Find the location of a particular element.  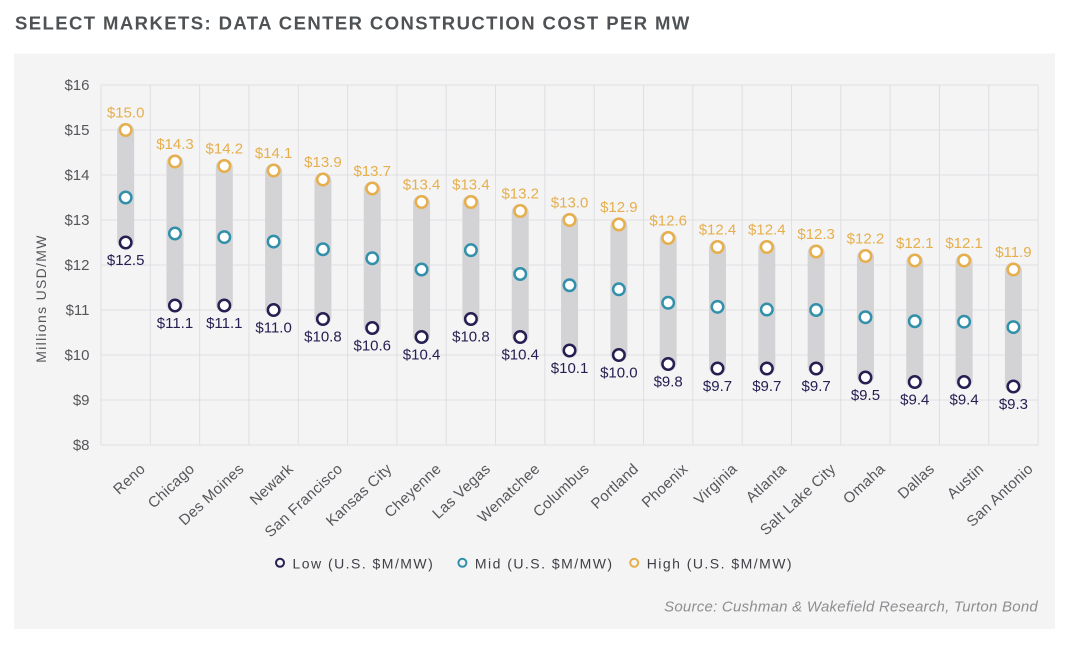

svg-text: $15.0 is located at coordinates (126, 113).